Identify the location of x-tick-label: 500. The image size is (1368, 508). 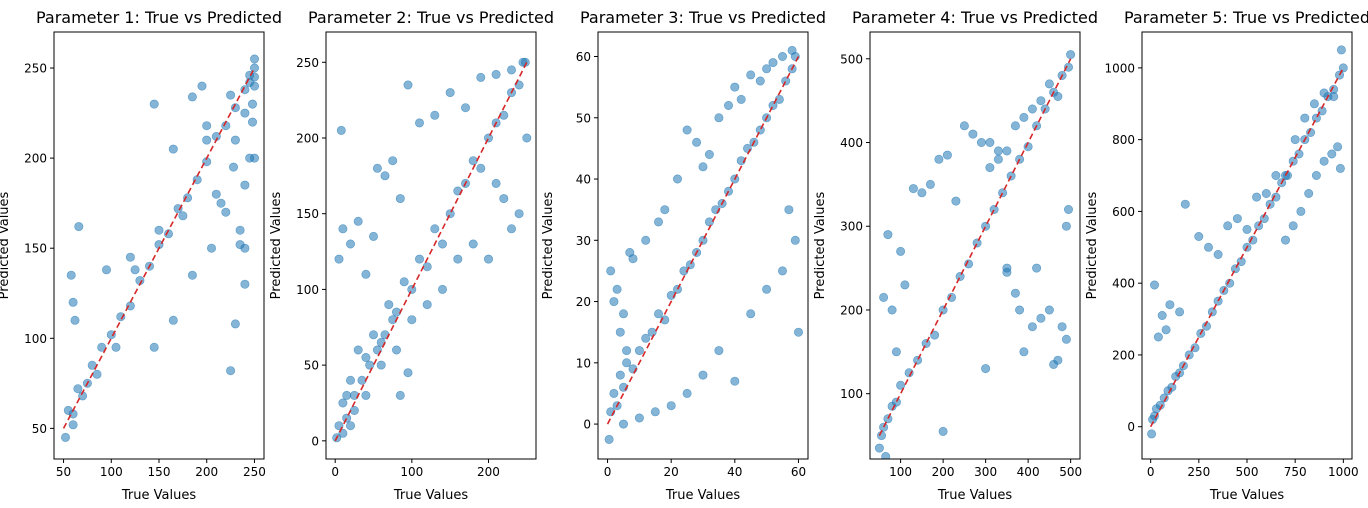
(1247, 472).